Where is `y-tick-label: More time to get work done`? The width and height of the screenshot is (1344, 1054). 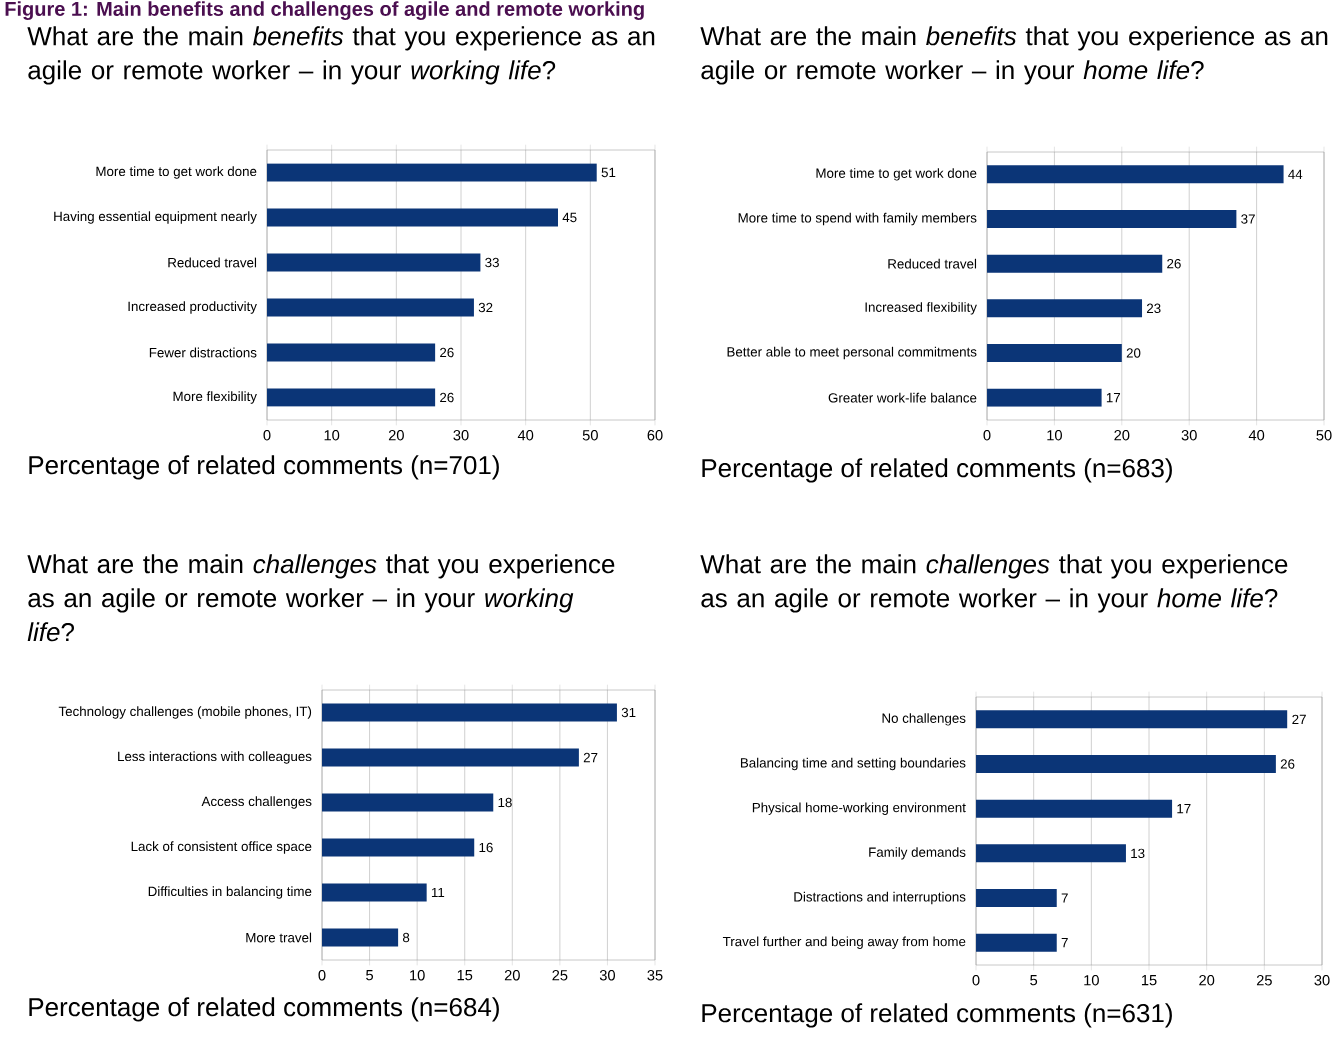
y-tick-label: More time to get work done is located at coordinates (176, 172).